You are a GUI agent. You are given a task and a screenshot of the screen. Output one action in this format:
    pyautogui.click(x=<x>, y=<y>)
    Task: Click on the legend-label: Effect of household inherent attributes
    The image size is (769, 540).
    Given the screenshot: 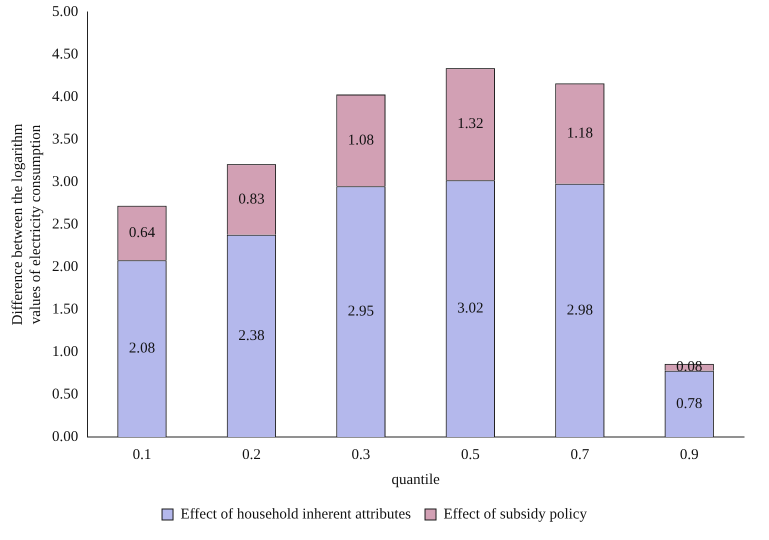 What is the action you would take?
    pyautogui.click(x=296, y=514)
    